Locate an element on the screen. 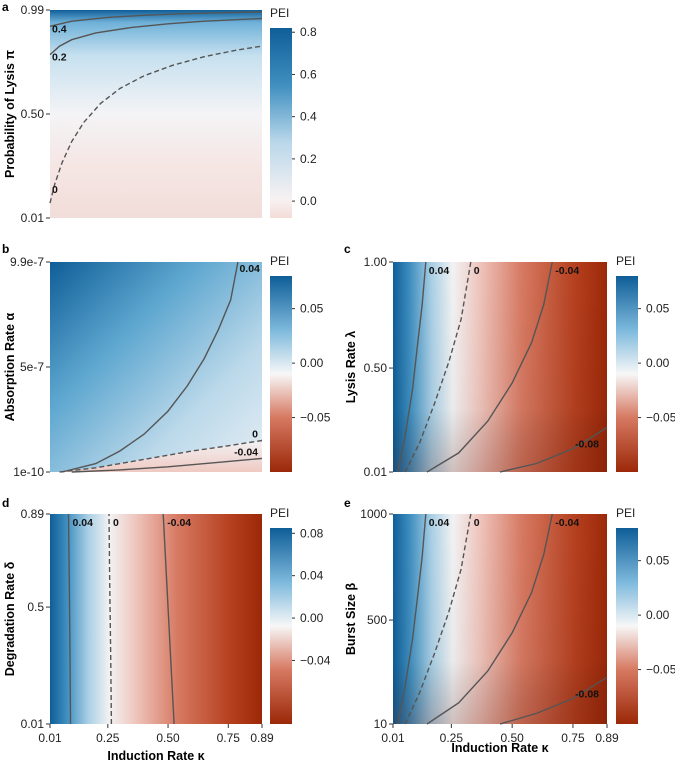  y-ticks-b: 9.9e-7 5e-7 1e-10 is located at coordinates (30, 367).